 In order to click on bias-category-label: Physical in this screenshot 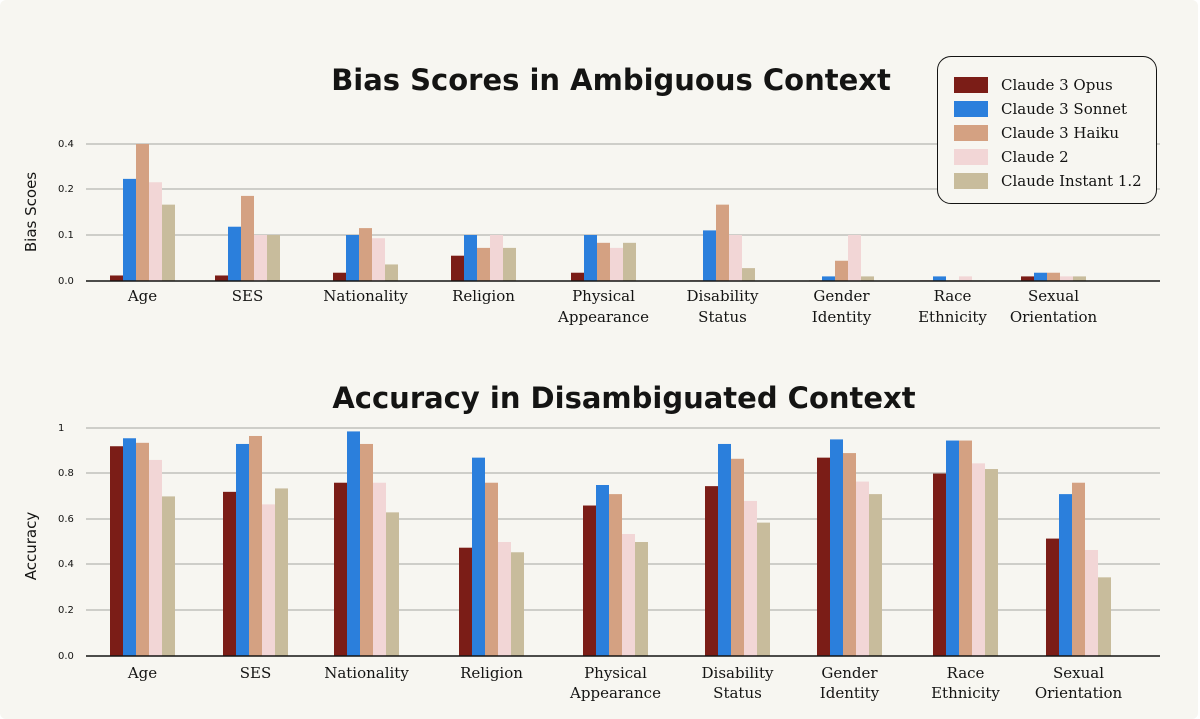, I will do `click(603, 296)`.